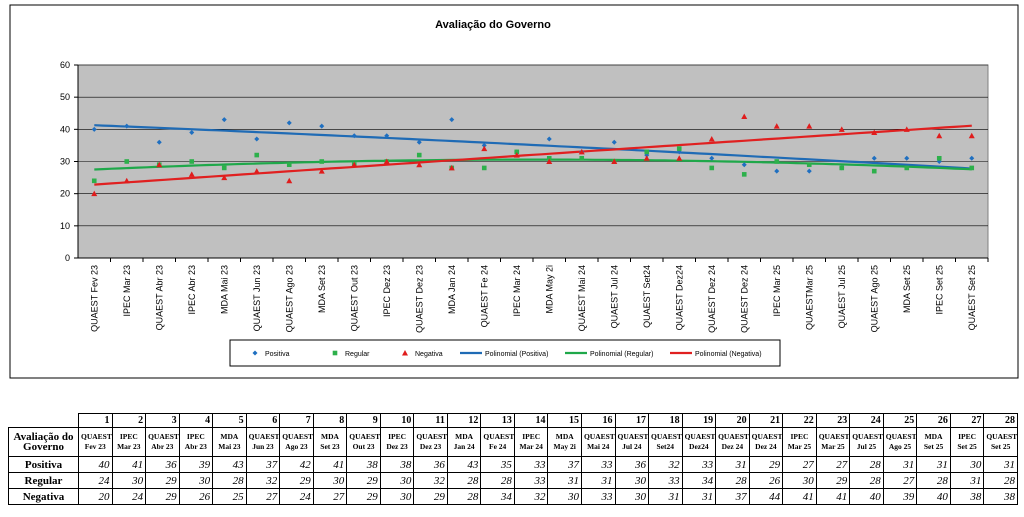 This screenshot has width=1024, height=517. I want to click on table-cell: QUAEST Fe 24, so click(497, 442).